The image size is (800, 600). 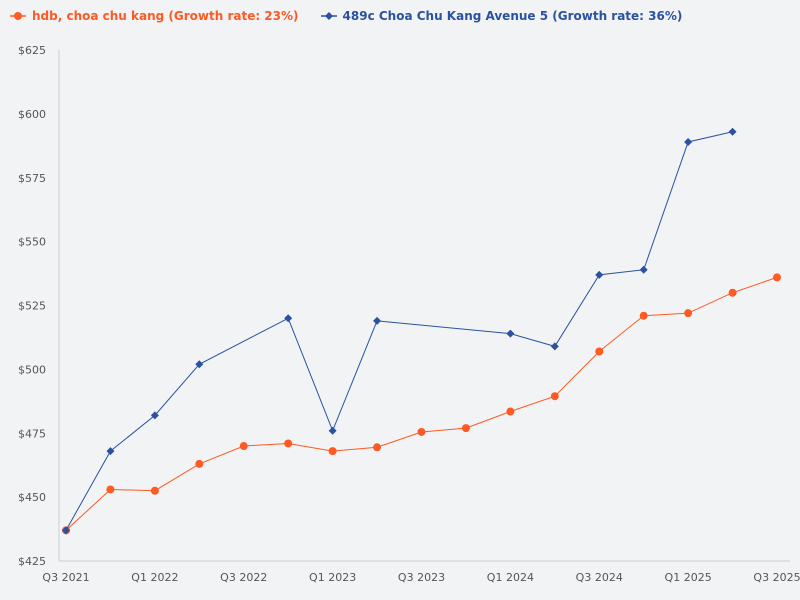 I want to click on y-tick-label: $425, so click(x=32, y=561).